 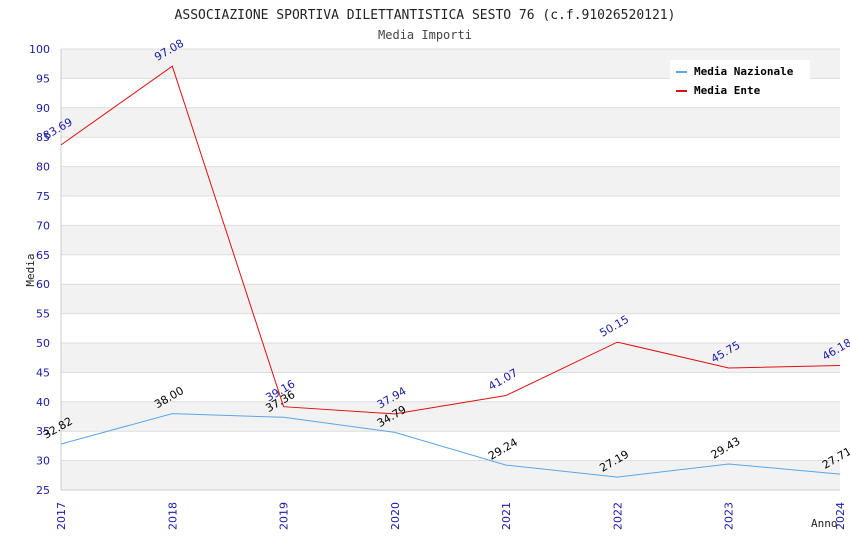 What do you see at coordinates (43, 431) in the screenshot?
I see `y-tick-label: 35` at bounding box center [43, 431].